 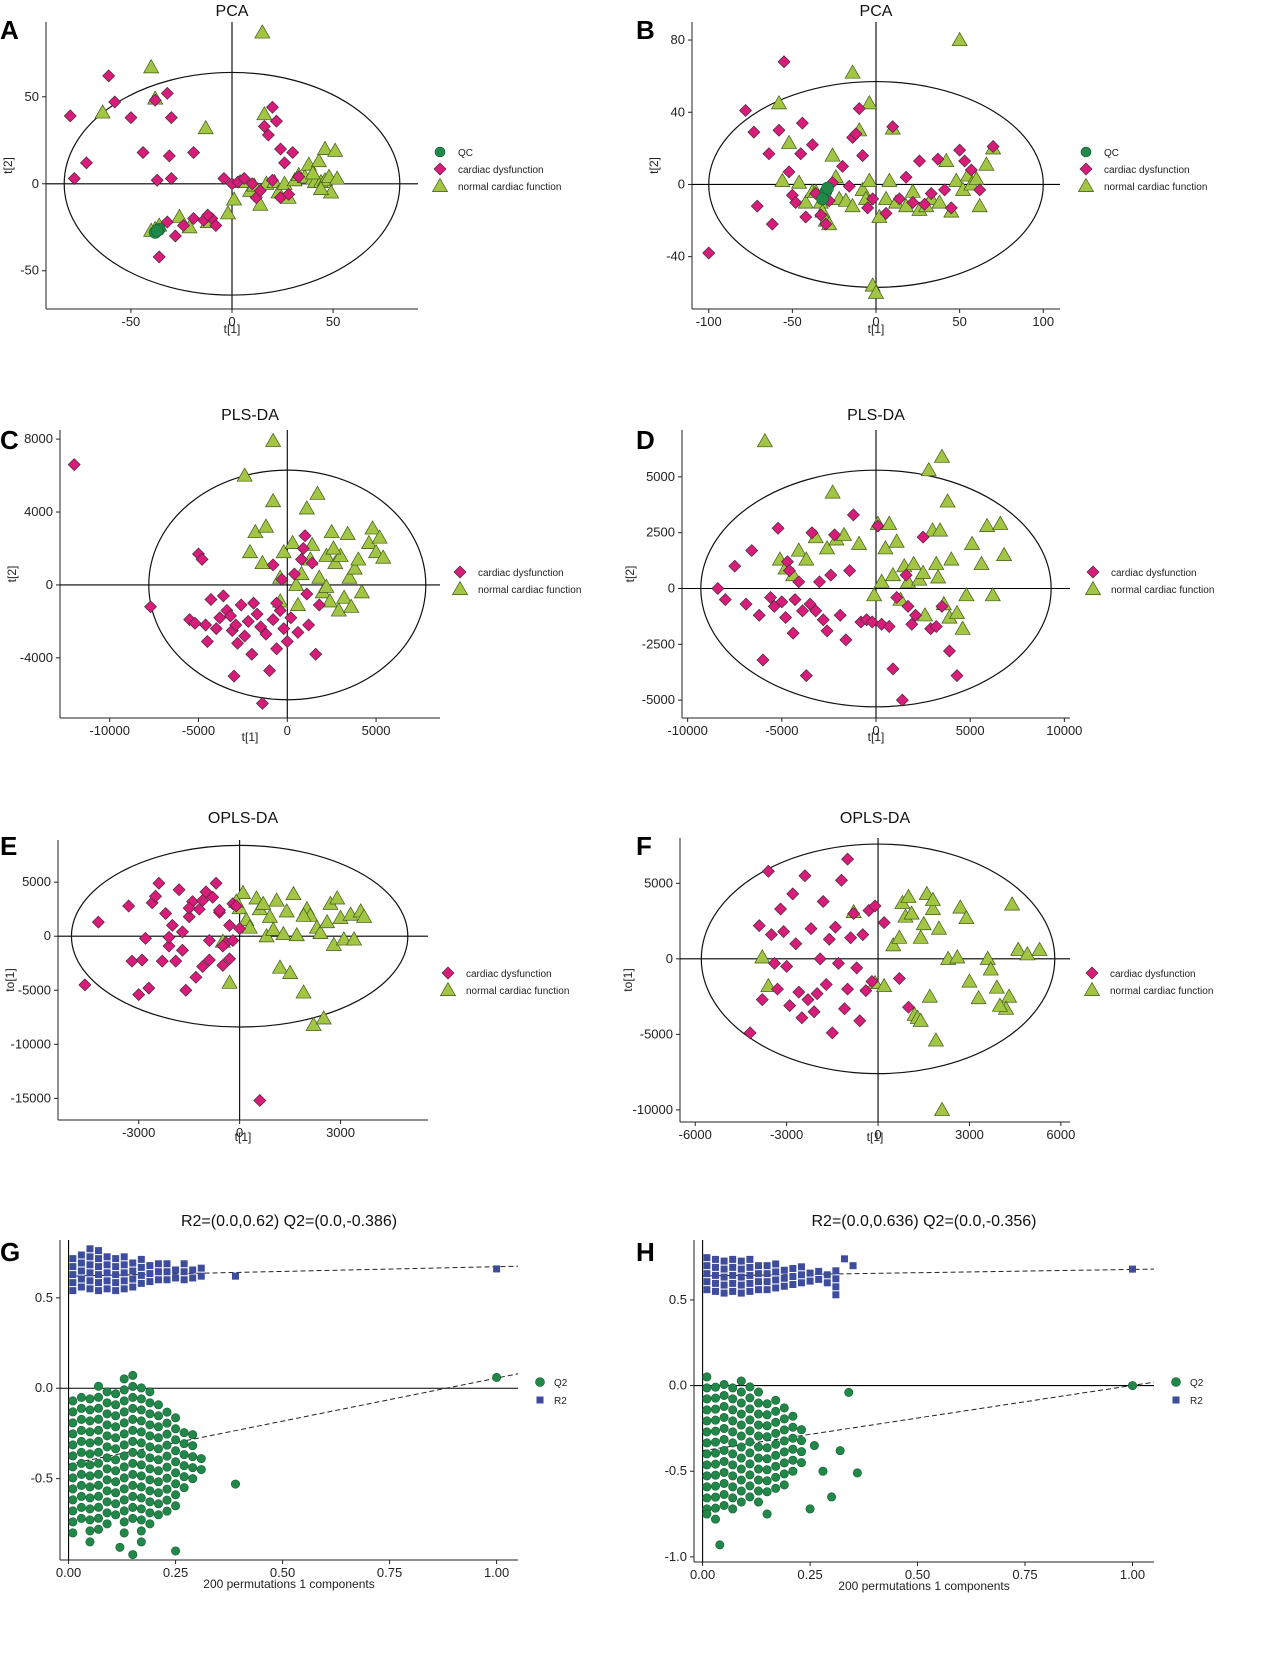 What do you see at coordinates (1043, 321) in the screenshot?
I see `x-tick-label: 100` at bounding box center [1043, 321].